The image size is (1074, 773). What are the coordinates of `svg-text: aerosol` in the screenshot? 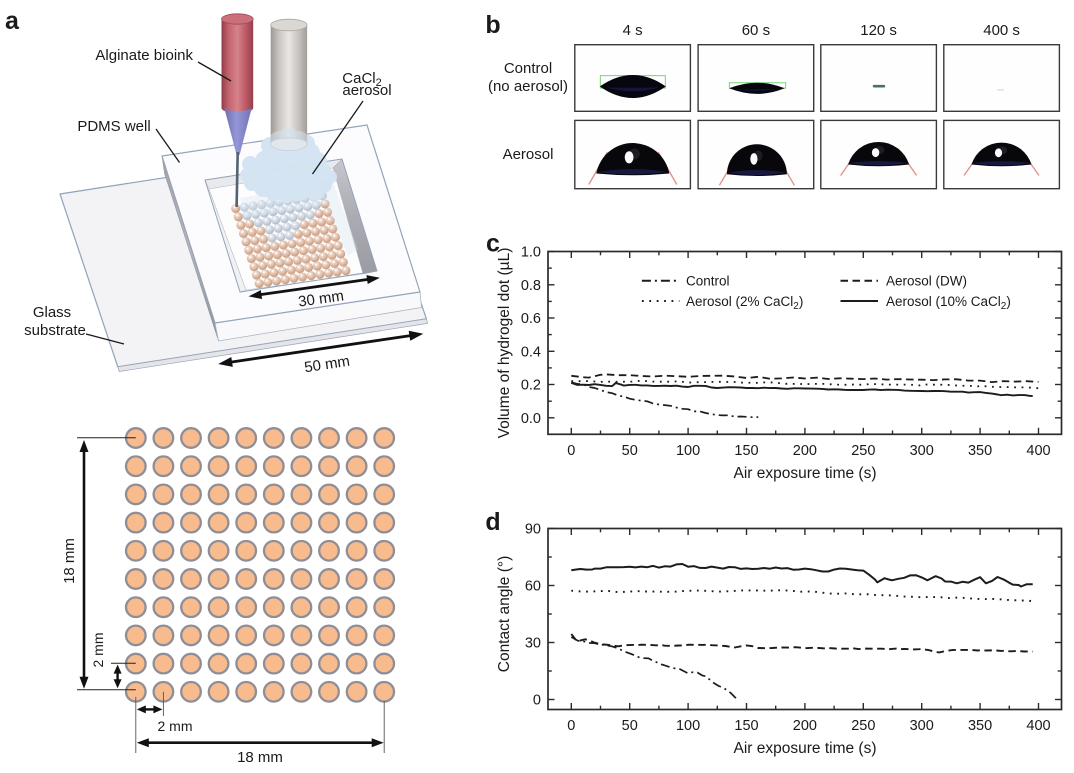 It's located at (366, 90).